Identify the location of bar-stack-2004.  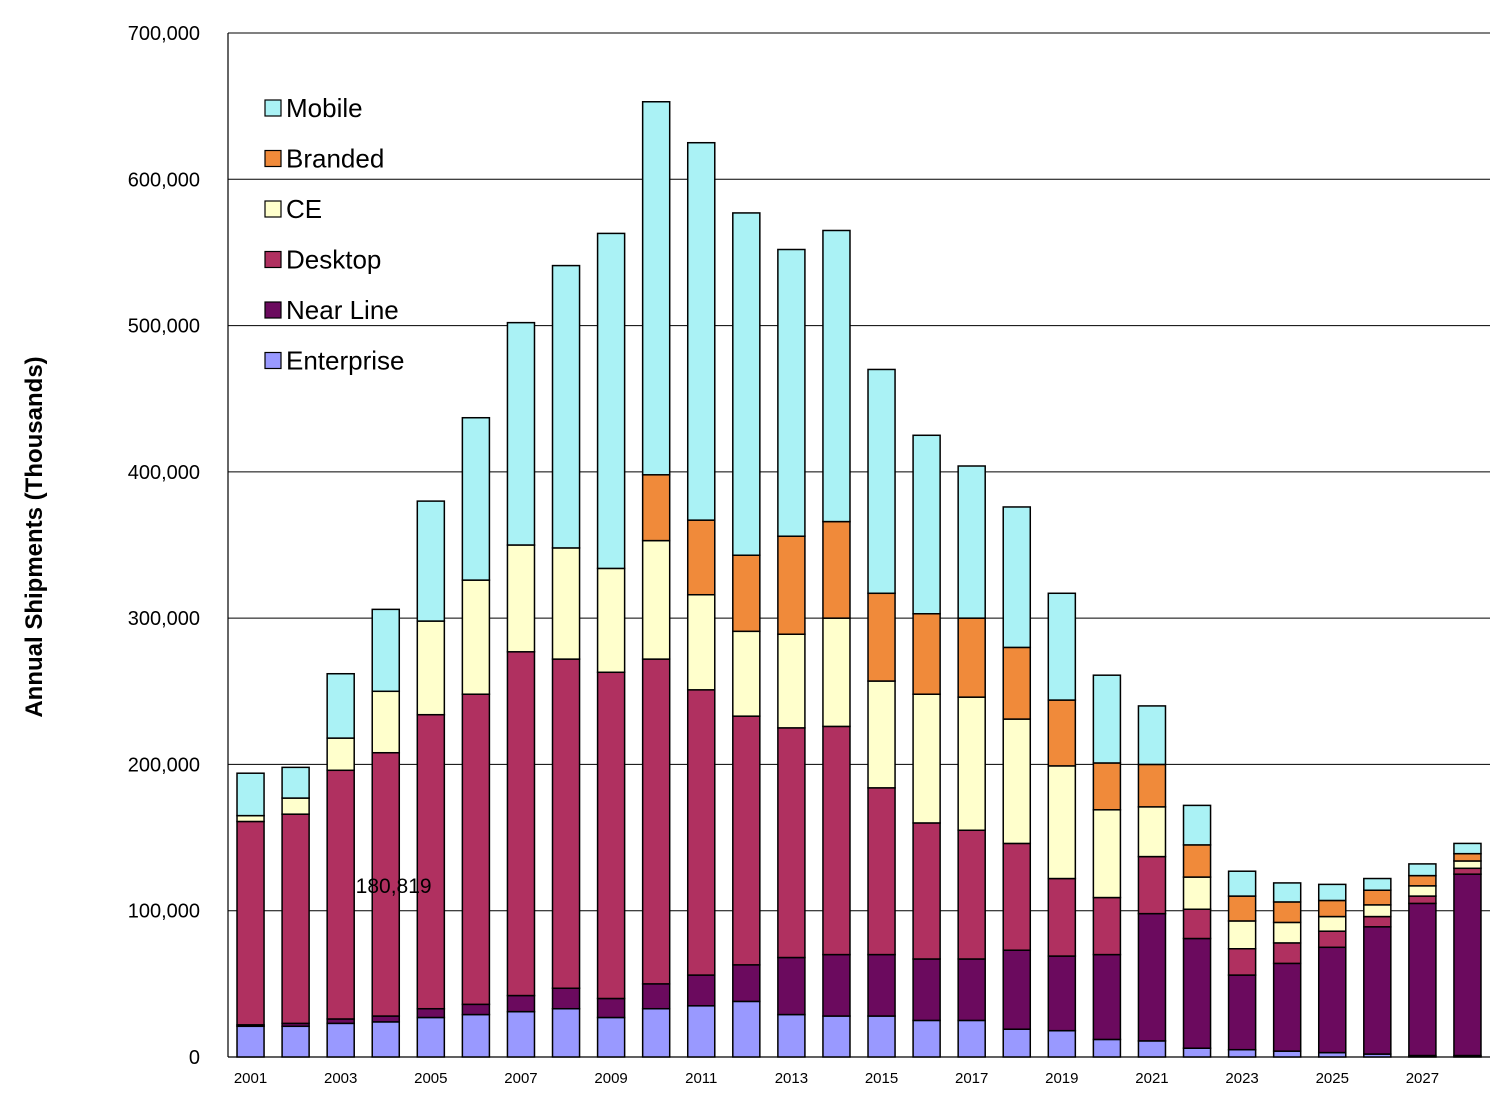
(386, 833).